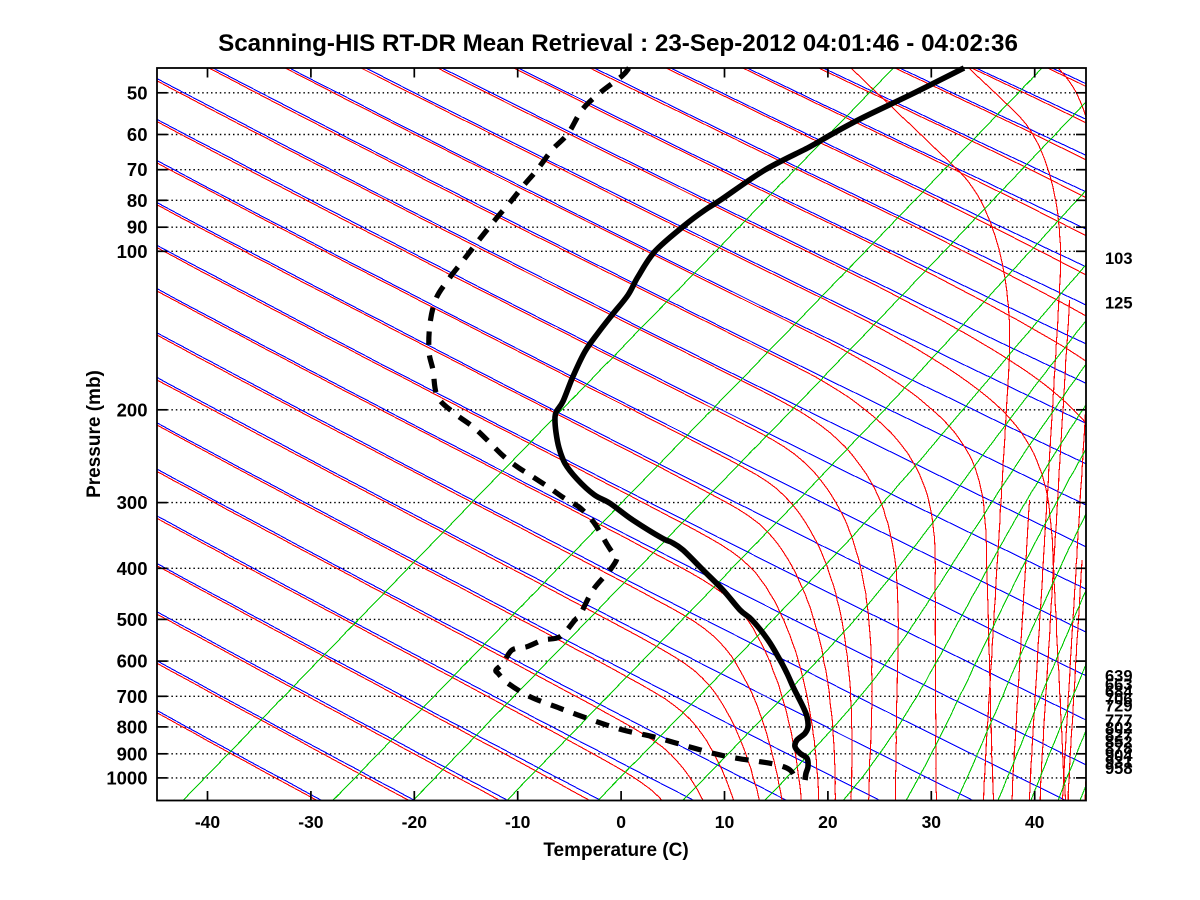 This screenshot has height=900, width=1200. I want to click on svg-text: 958, so click(1119, 769).